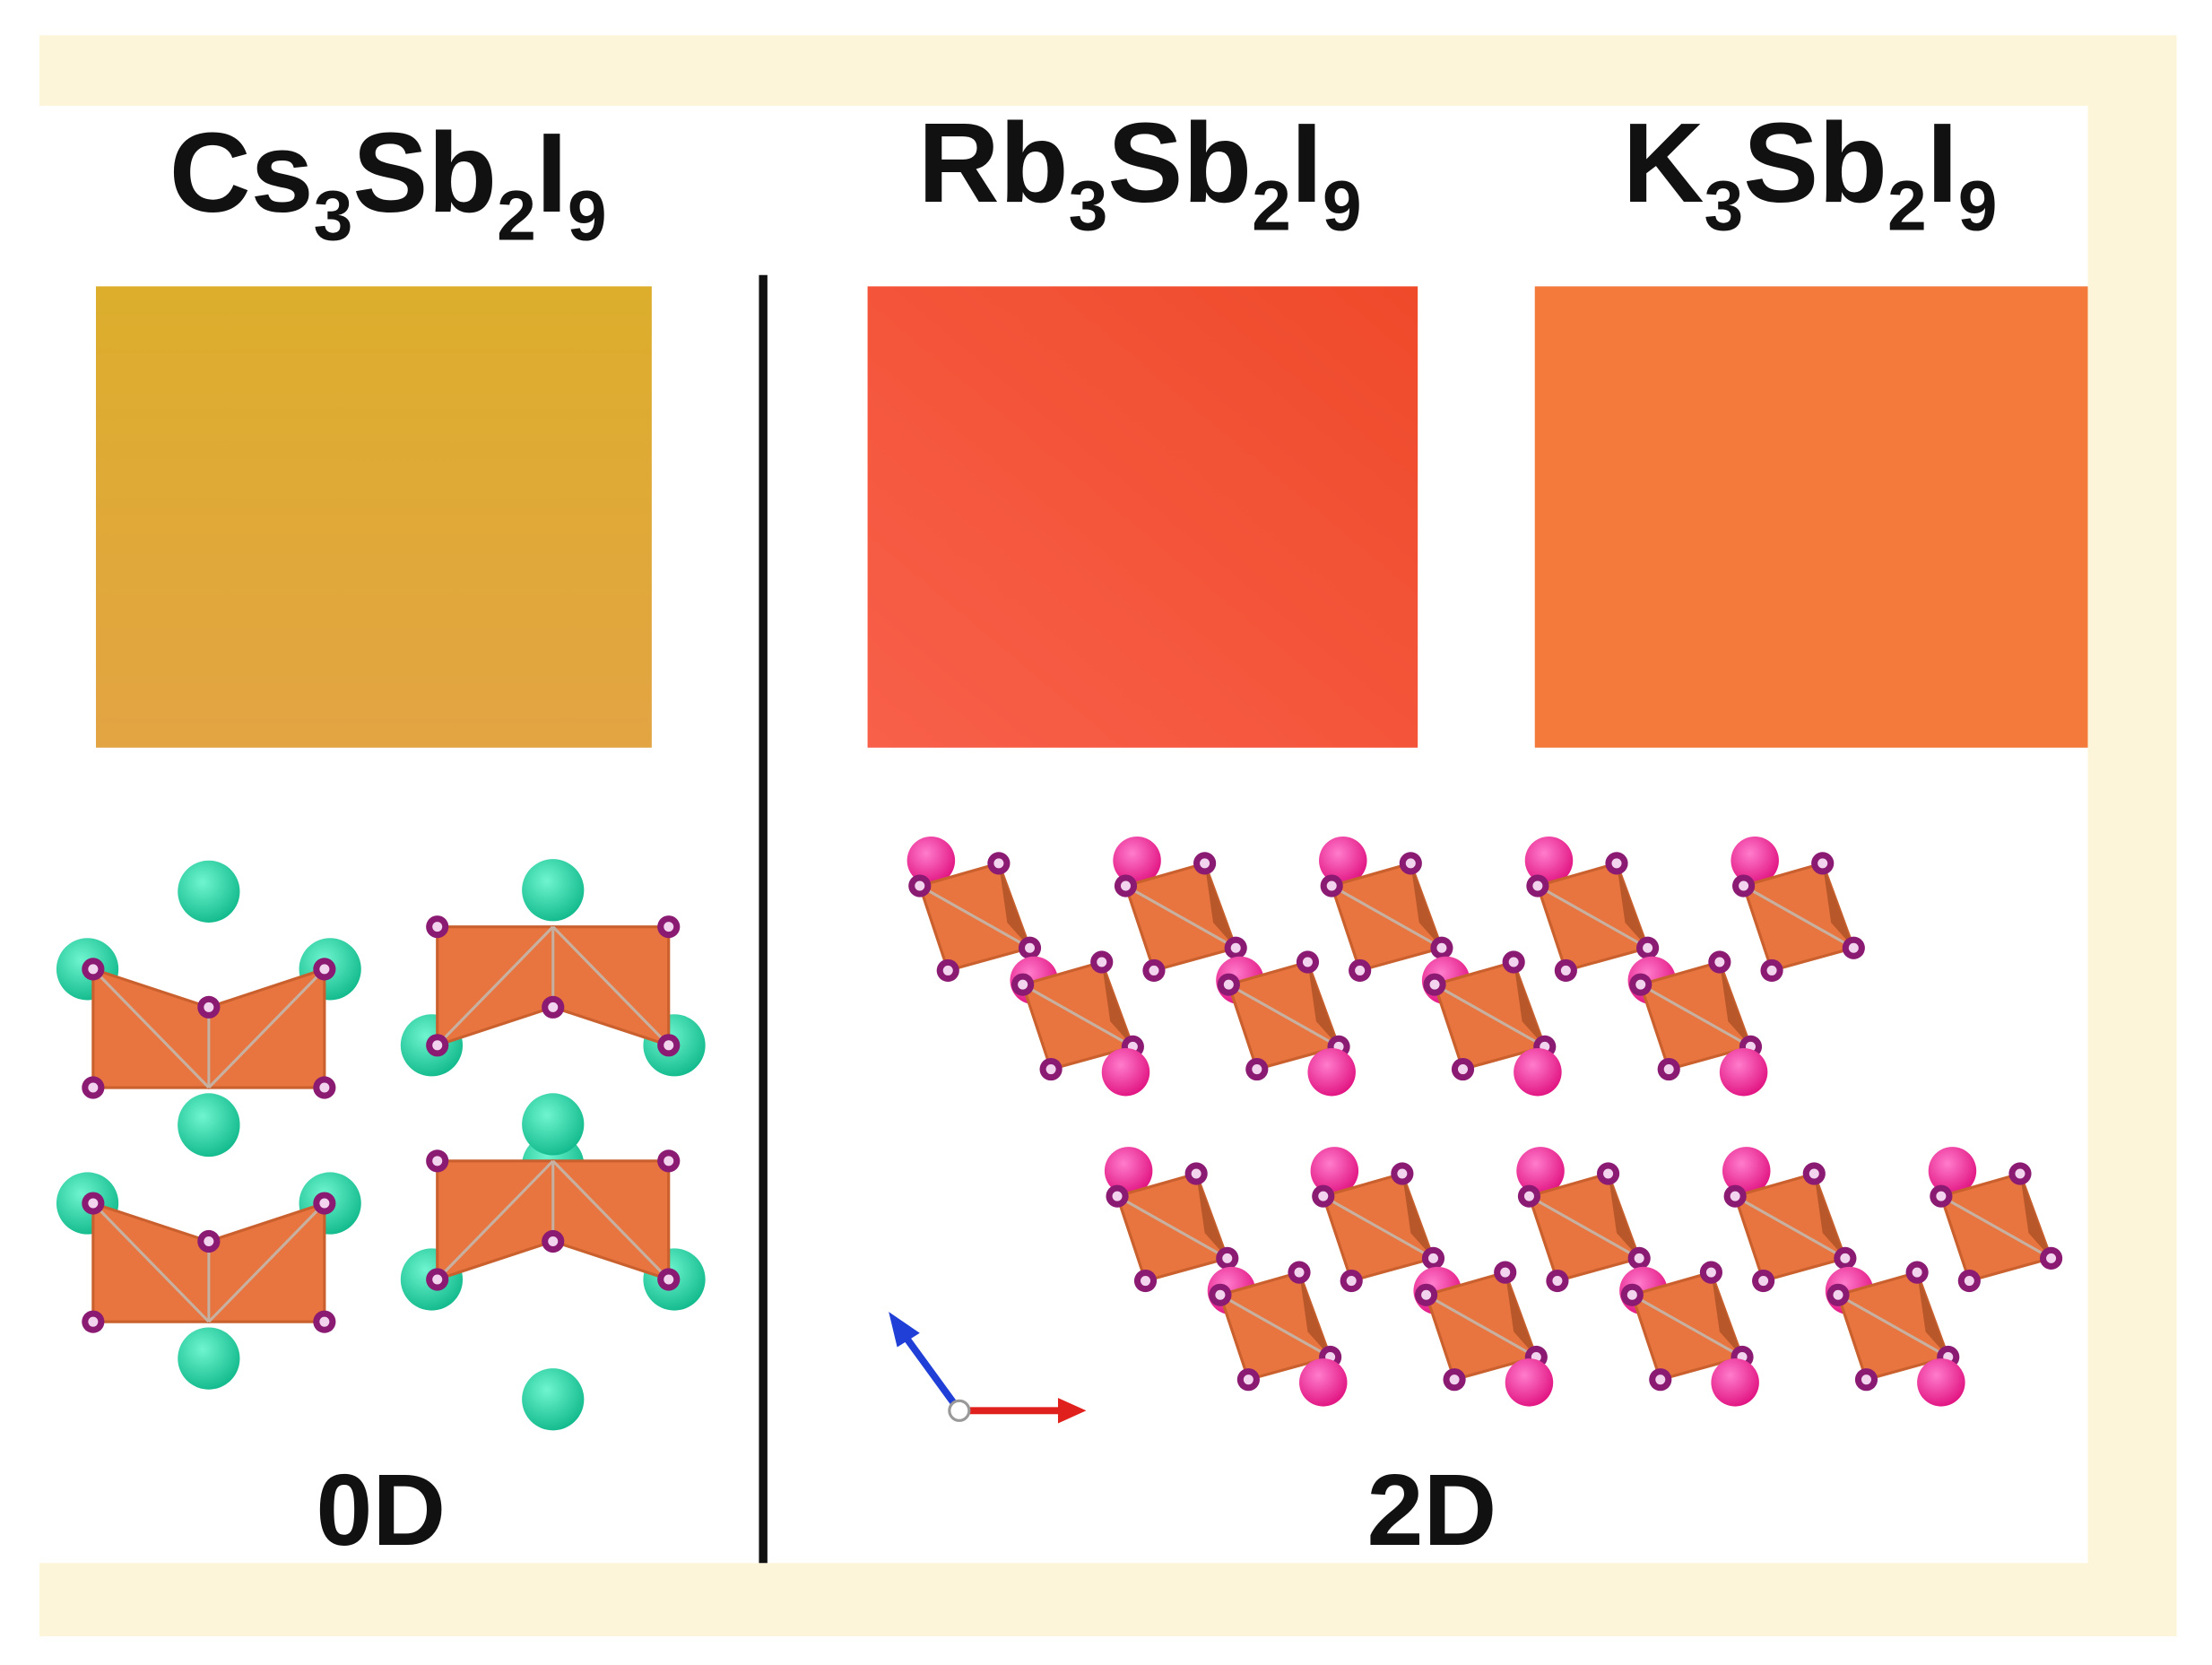 Image resolution: width=2212 pixels, height=1665 pixels. Describe the element at coordinates (1307, 163) in the screenshot. I see `symbol: I` at that location.